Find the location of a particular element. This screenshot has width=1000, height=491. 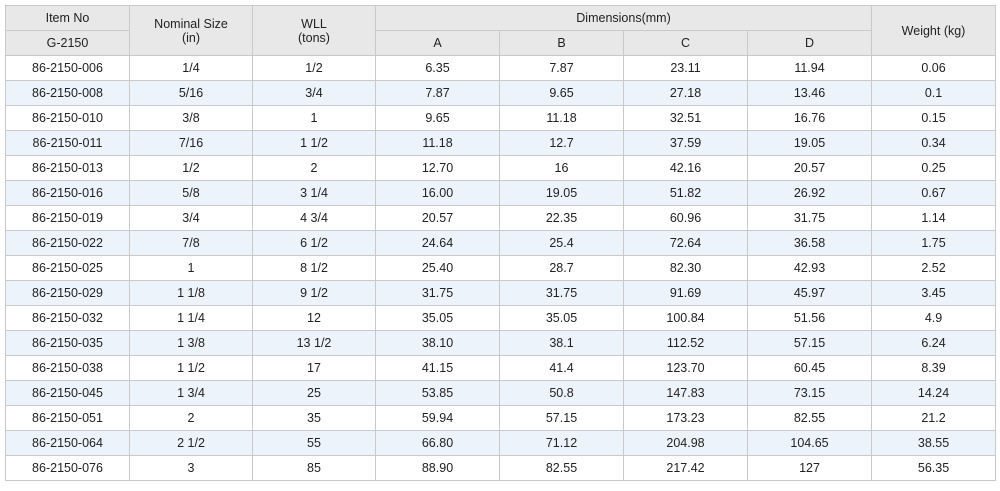

wll-cell: 1 is located at coordinates (314, 118).